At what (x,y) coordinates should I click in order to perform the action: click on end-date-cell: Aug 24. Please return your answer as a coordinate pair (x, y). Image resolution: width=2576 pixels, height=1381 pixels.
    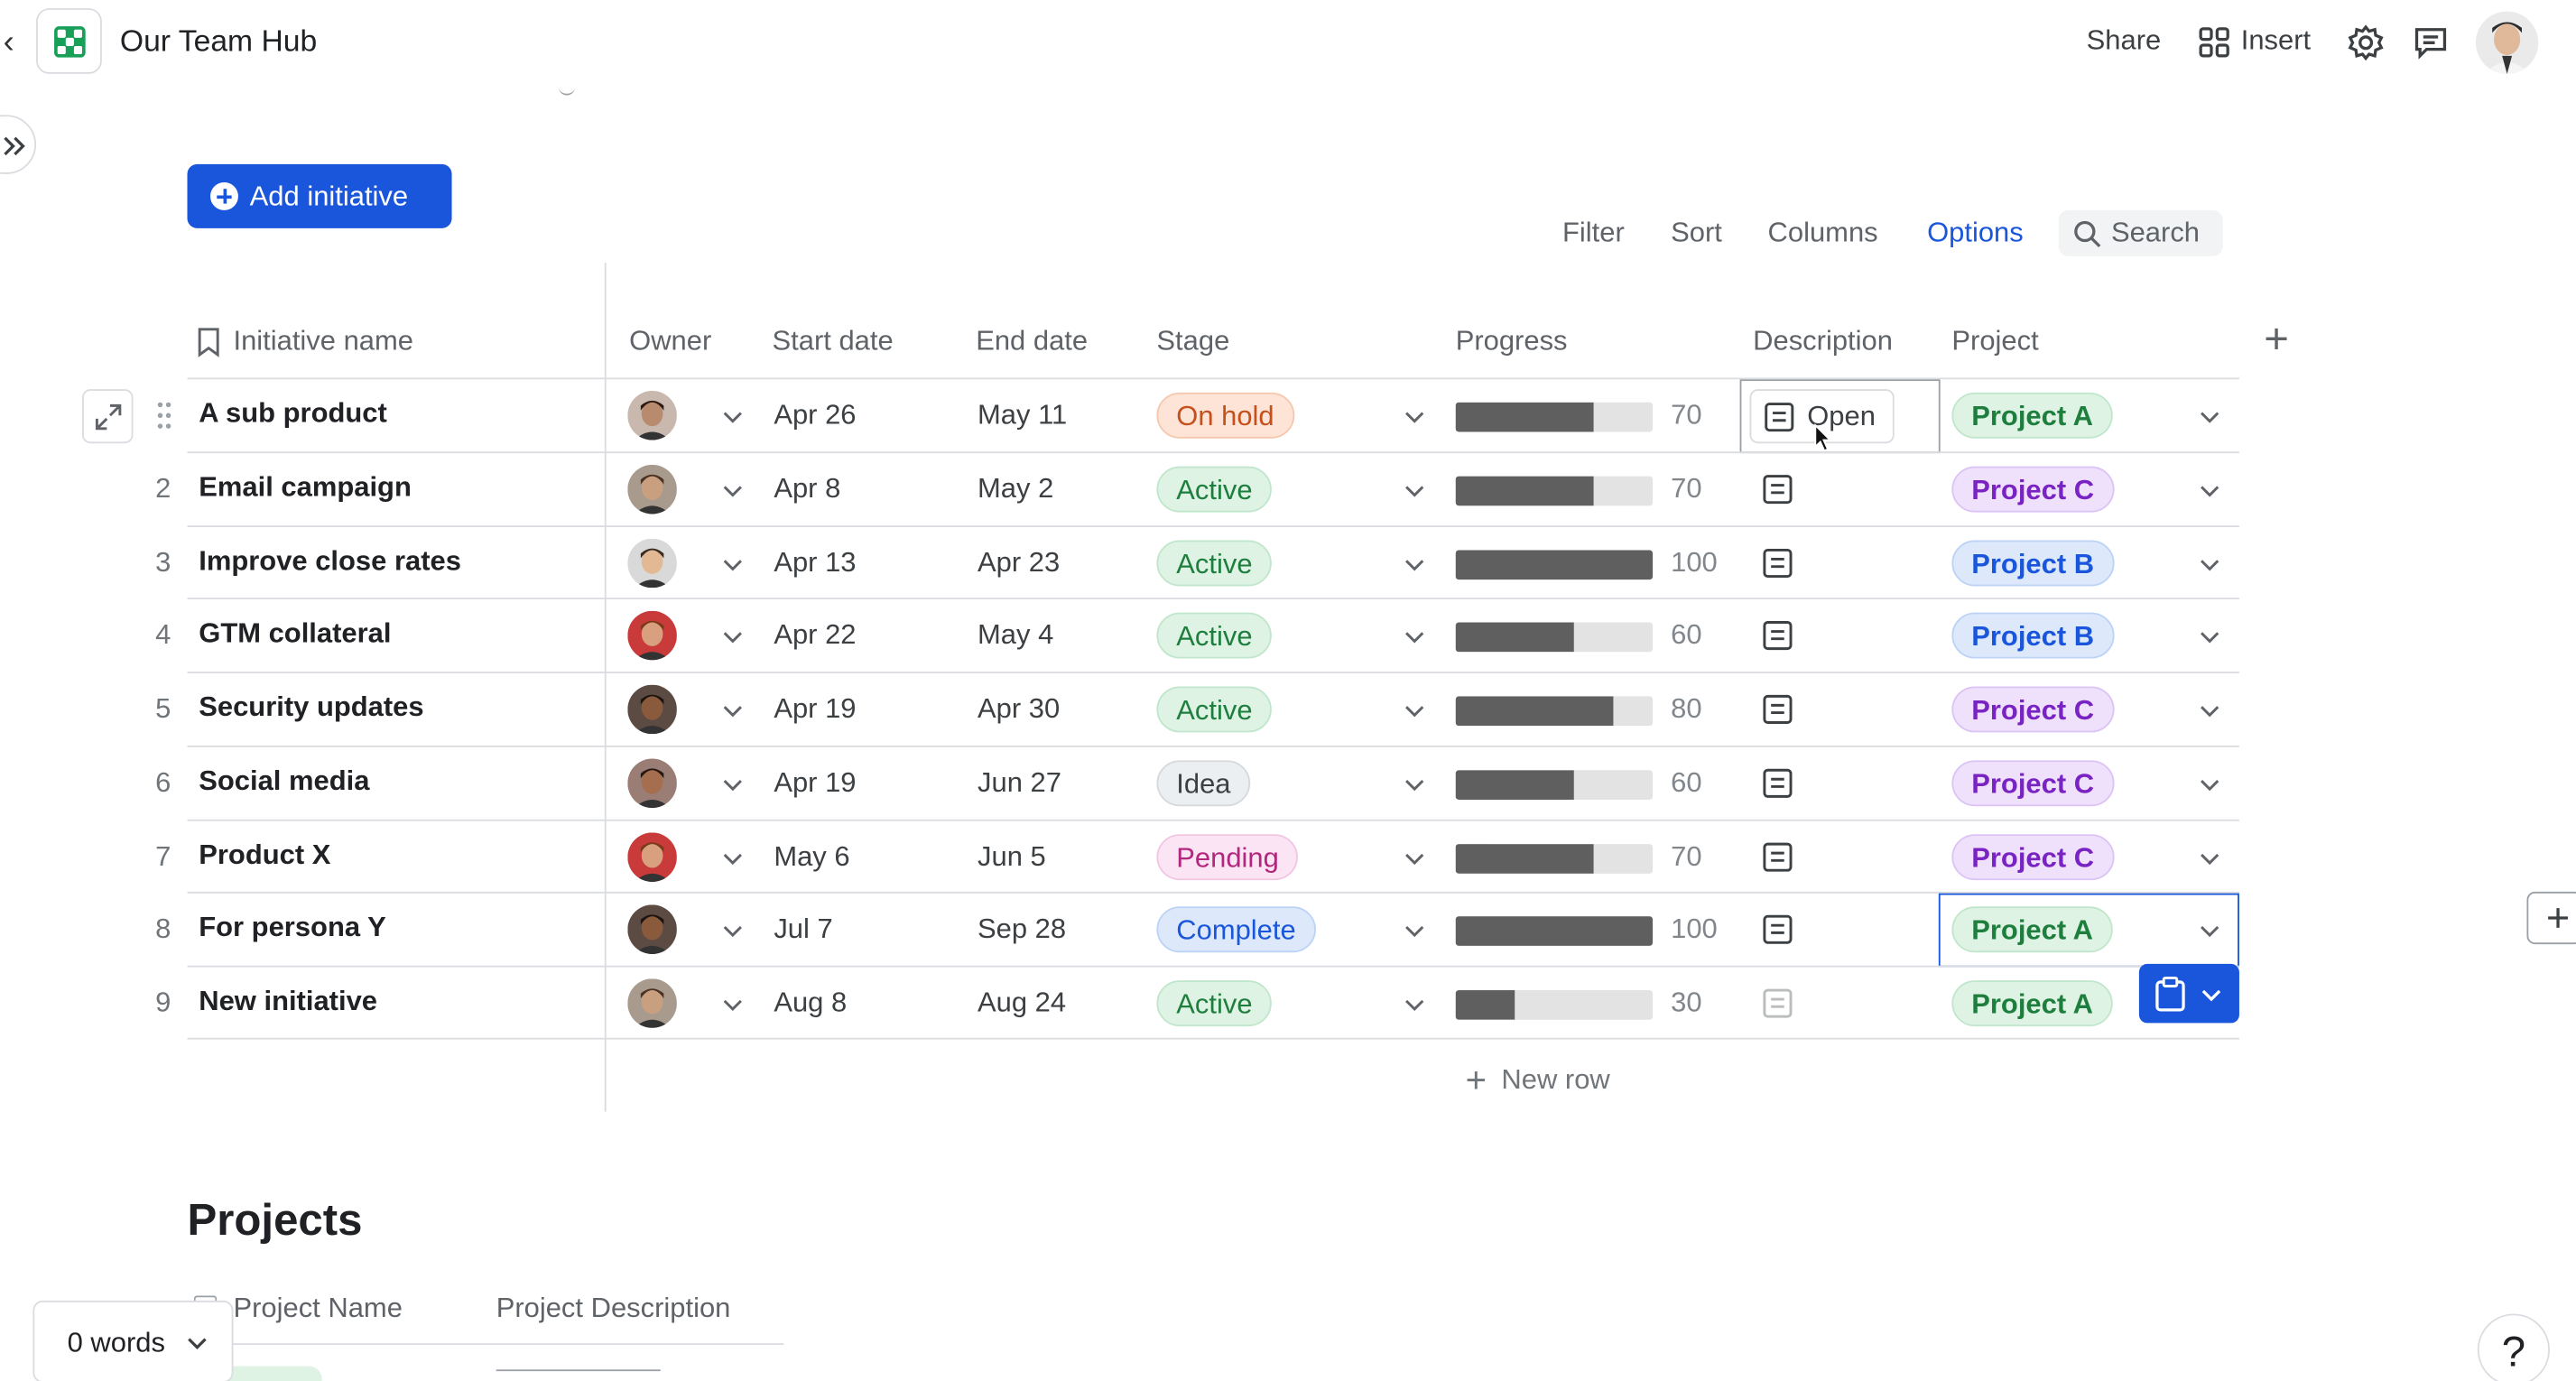
    Looking at the image, I should click on (1022, 1002).